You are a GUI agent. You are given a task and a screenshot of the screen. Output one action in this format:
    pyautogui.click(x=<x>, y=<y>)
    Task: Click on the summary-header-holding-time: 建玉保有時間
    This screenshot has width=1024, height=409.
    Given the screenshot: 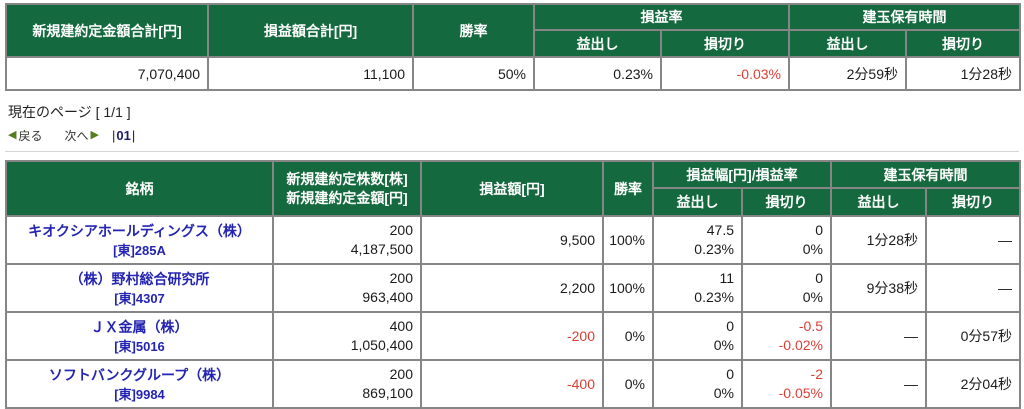 What is the action you would take?
    pyautogui.click(x=904, y=17)
    